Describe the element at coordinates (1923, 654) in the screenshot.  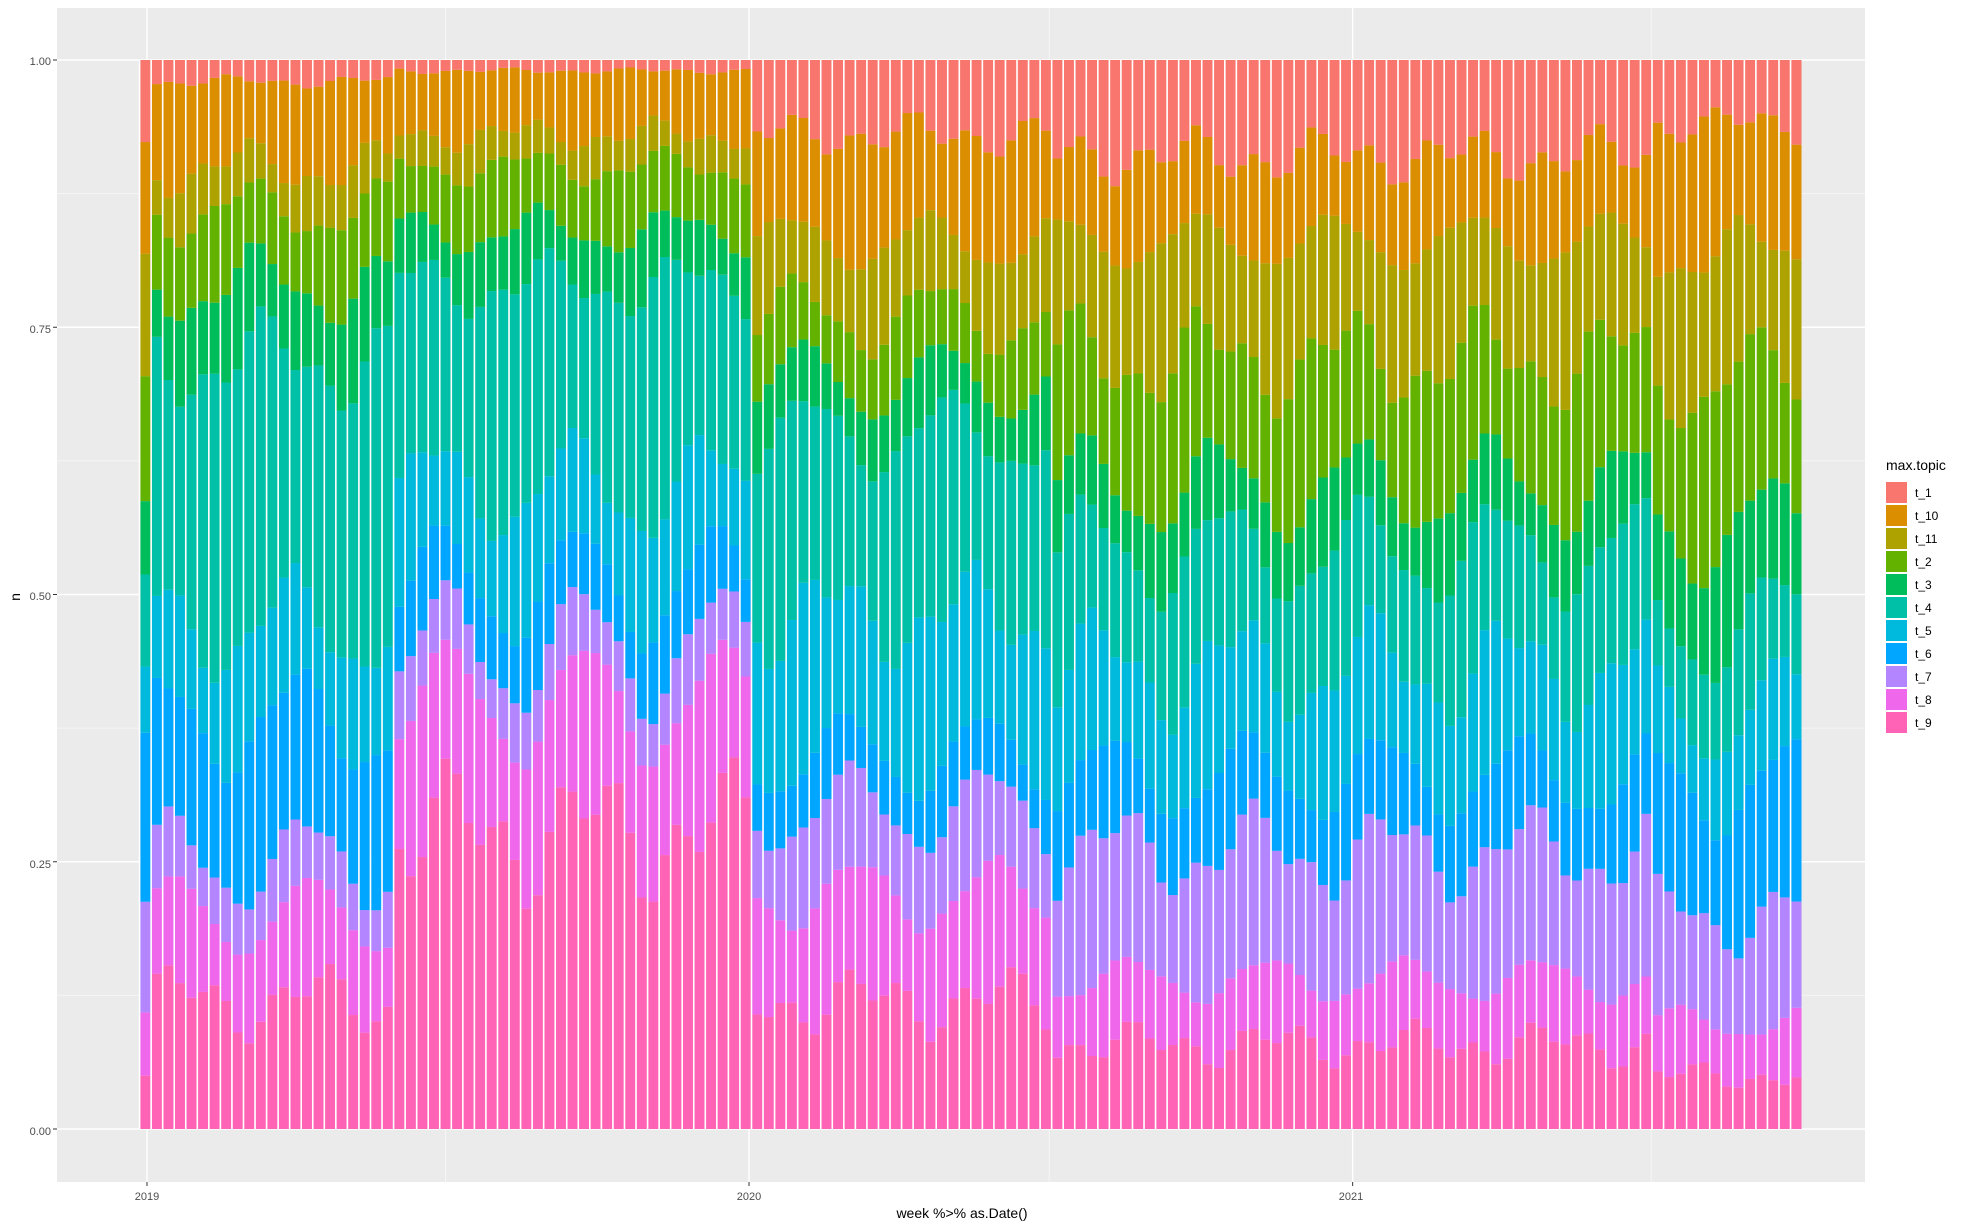
I see `legend-label-t_6: t_6` at that location.